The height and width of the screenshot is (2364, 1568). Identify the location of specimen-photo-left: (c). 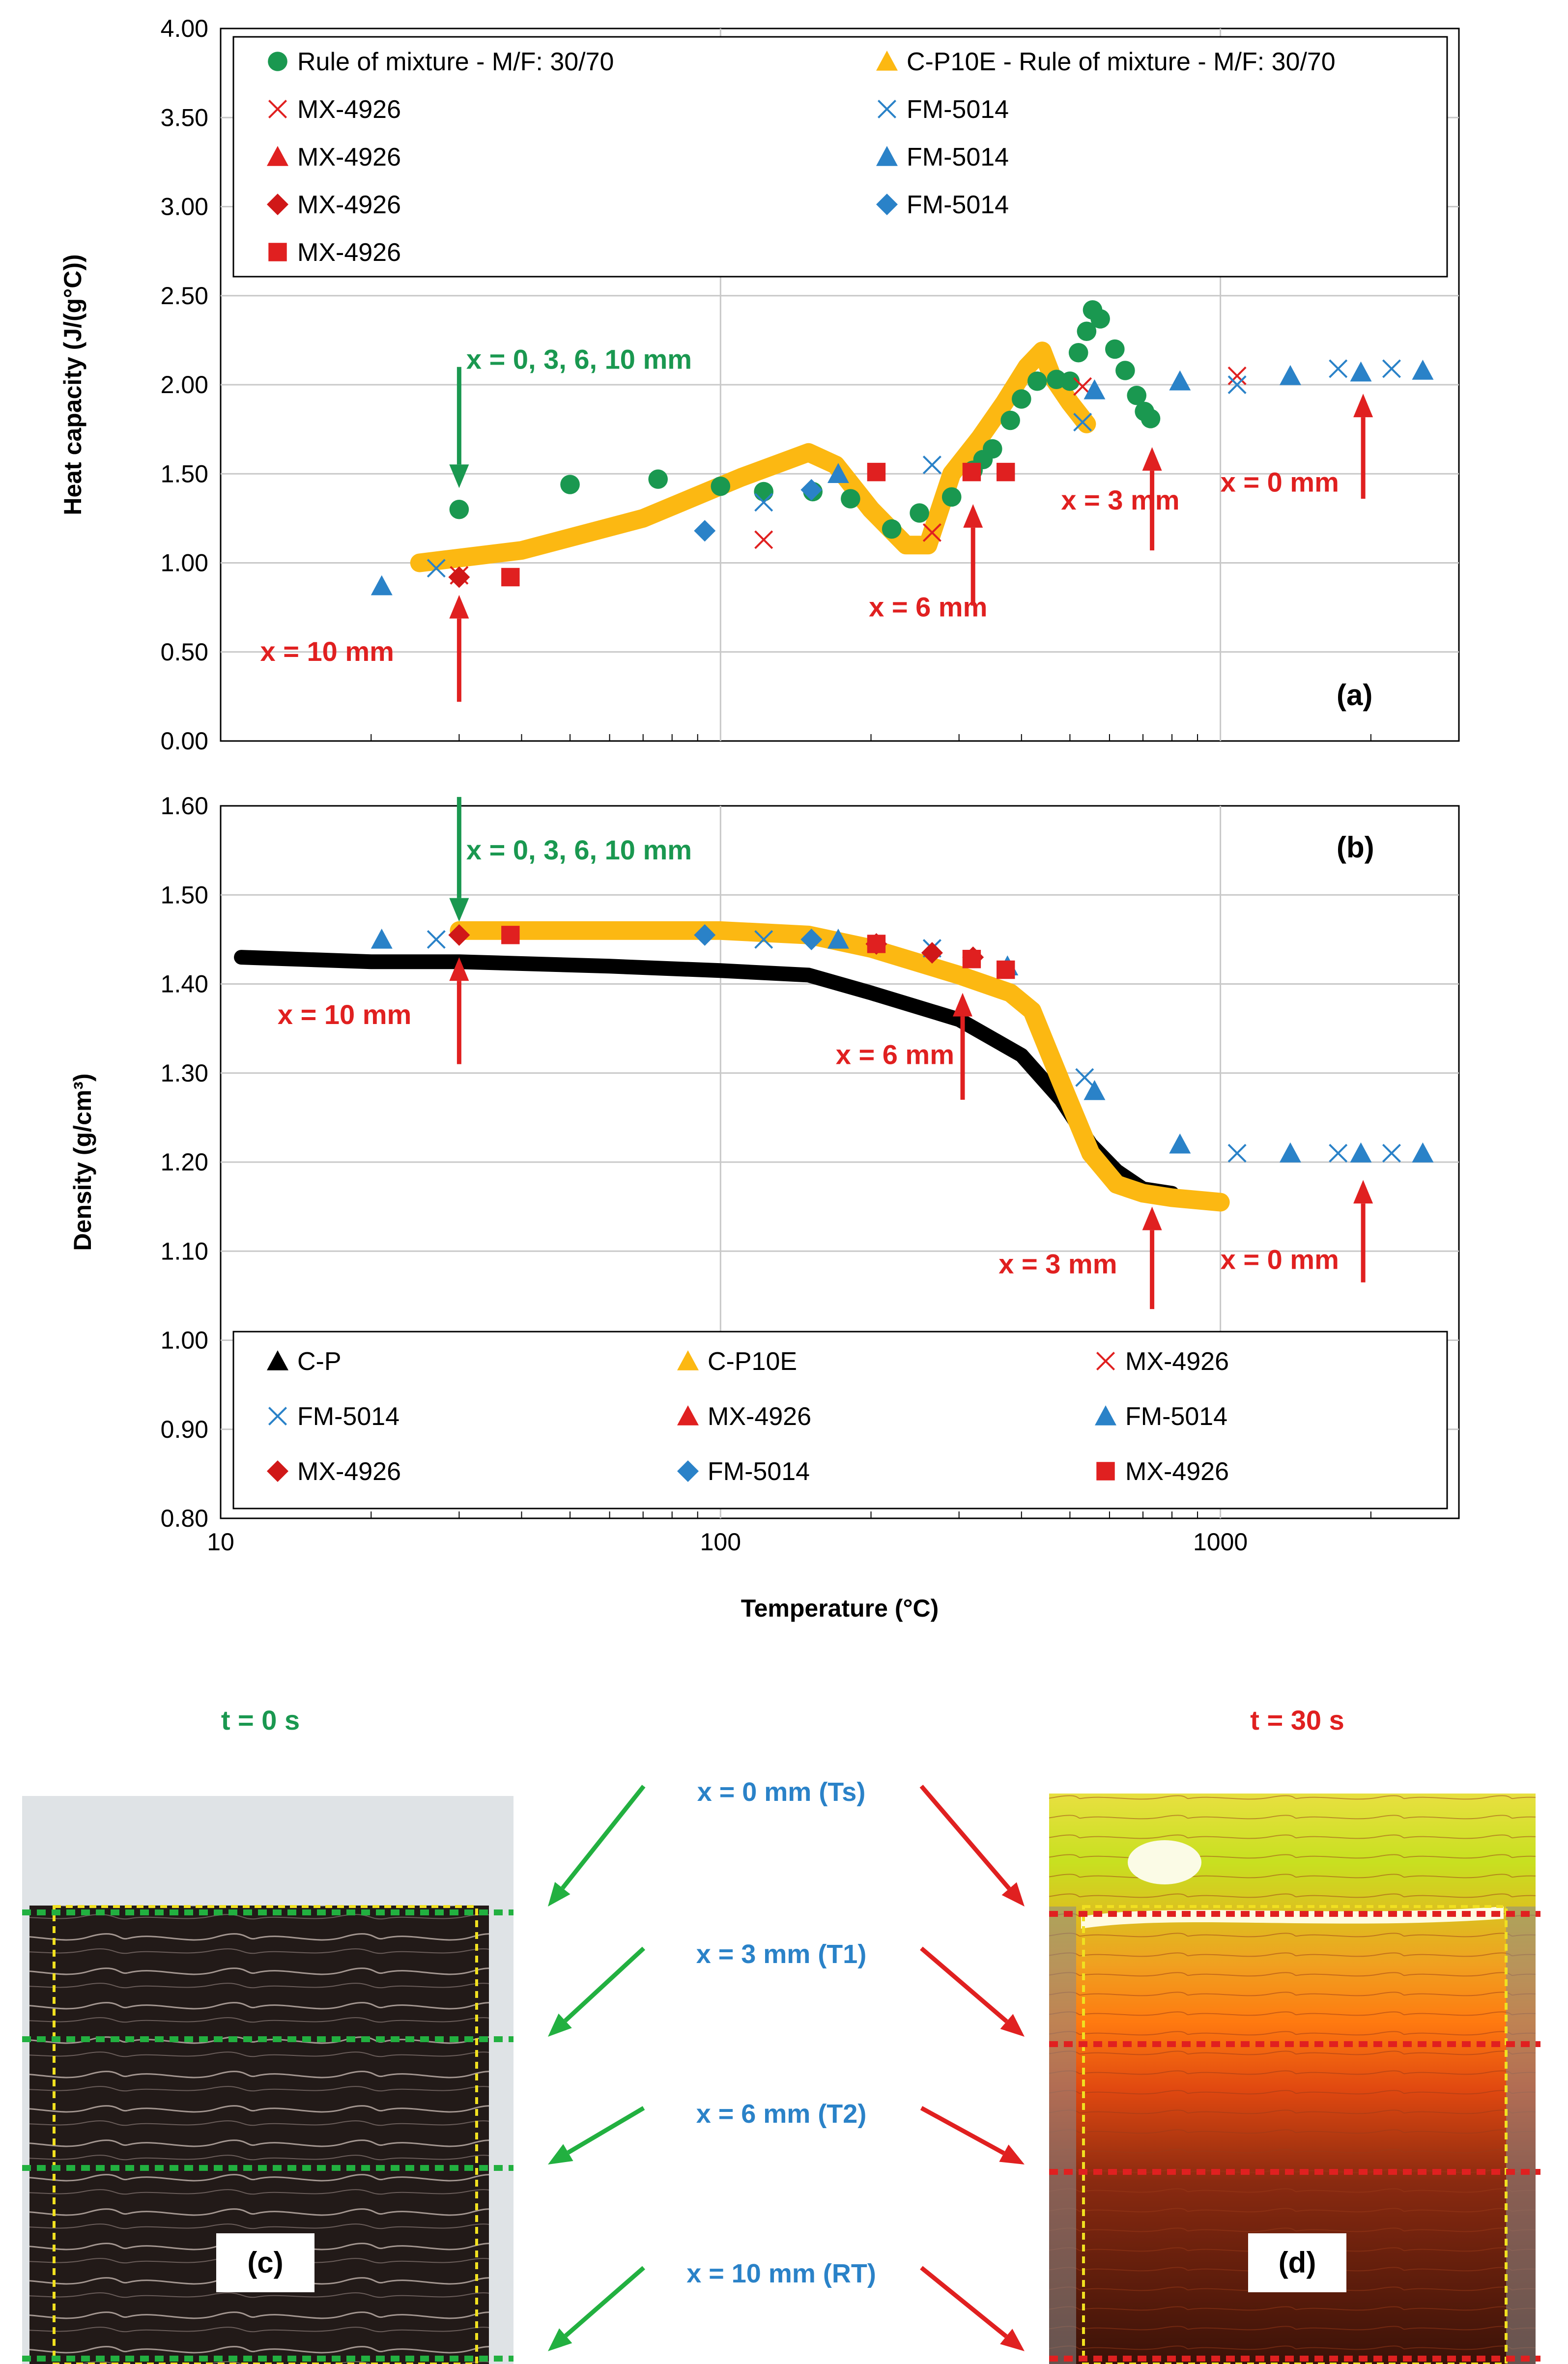
(267, 2080).